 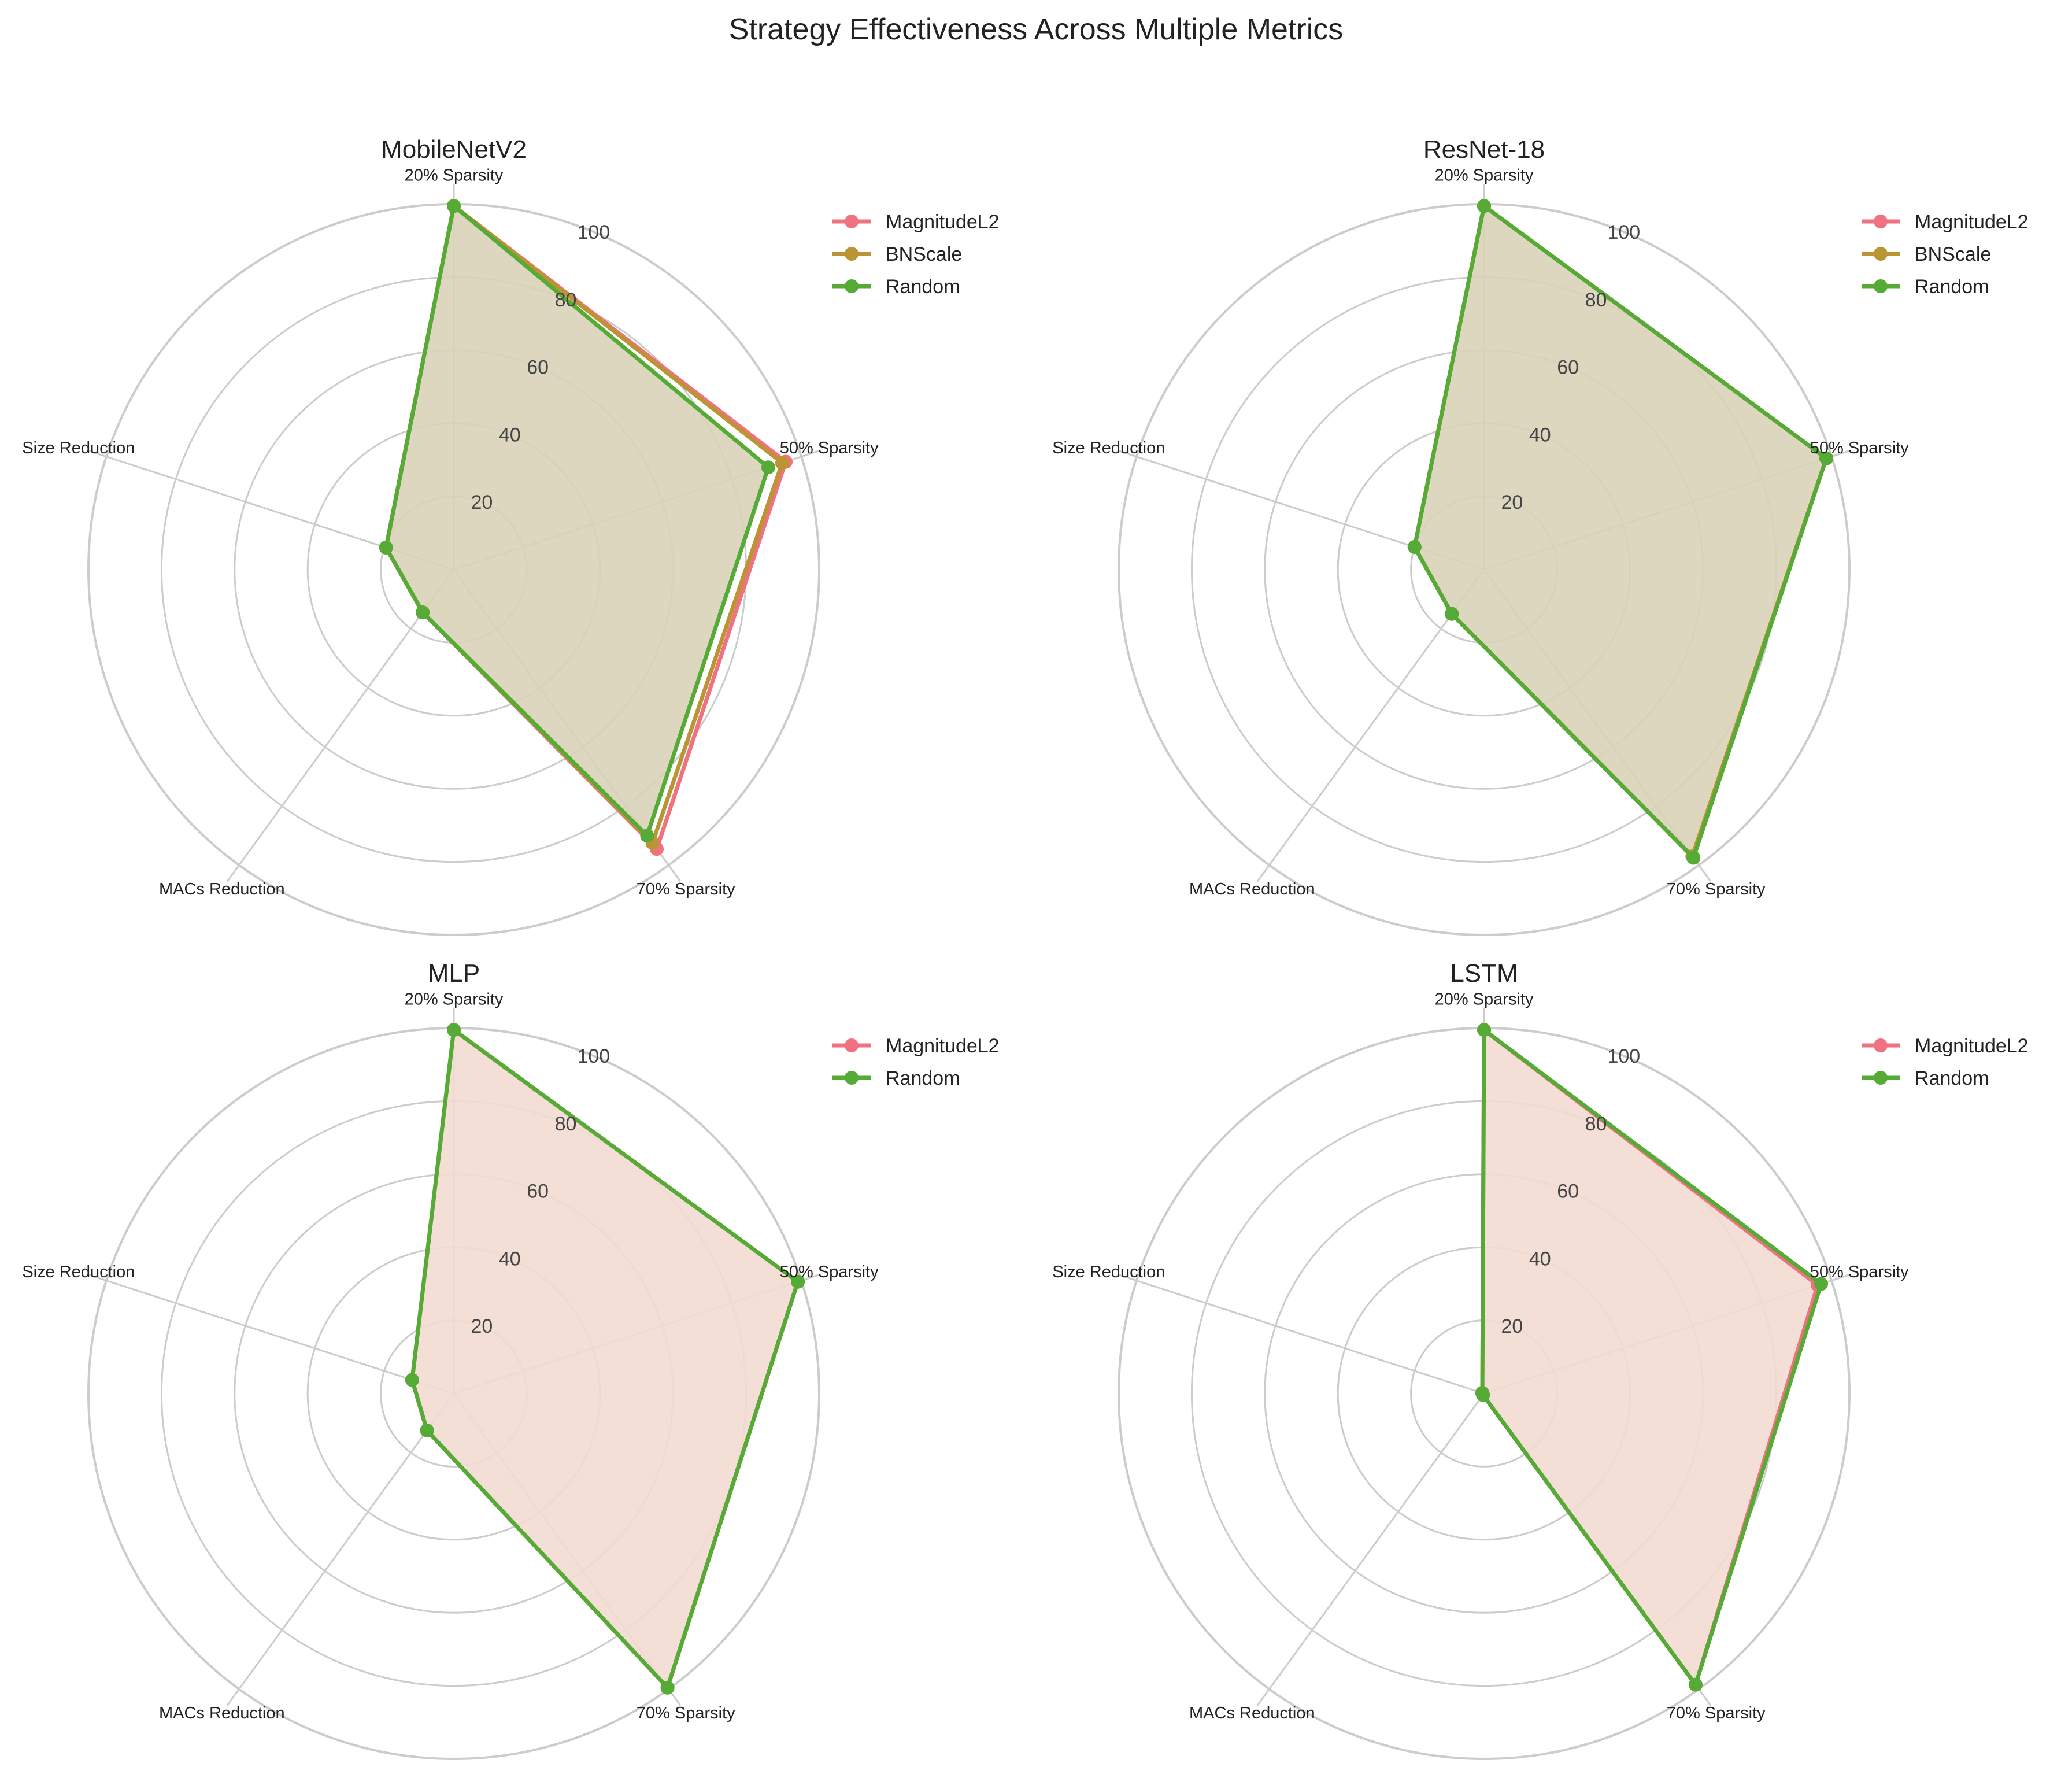 What do you see at coordinates (454, 973) in the screenshot?
I see `subplot-title: MLP` at bounding box center [454, 973].